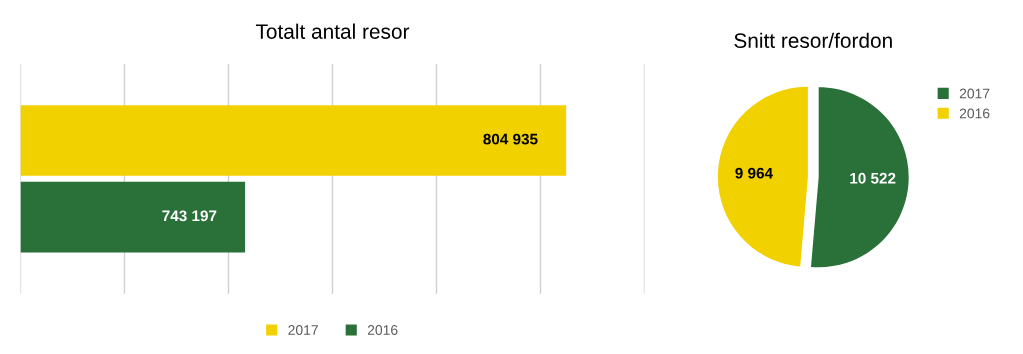  Describe the element at coordinates (332, 31) in the screenshot. I see `chart-title: Totalt antal resor` at that location.